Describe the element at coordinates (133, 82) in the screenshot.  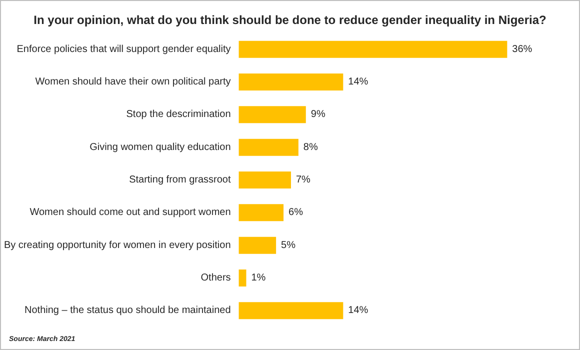
I see `y-tick-label: Women should have their own political party` at that location.